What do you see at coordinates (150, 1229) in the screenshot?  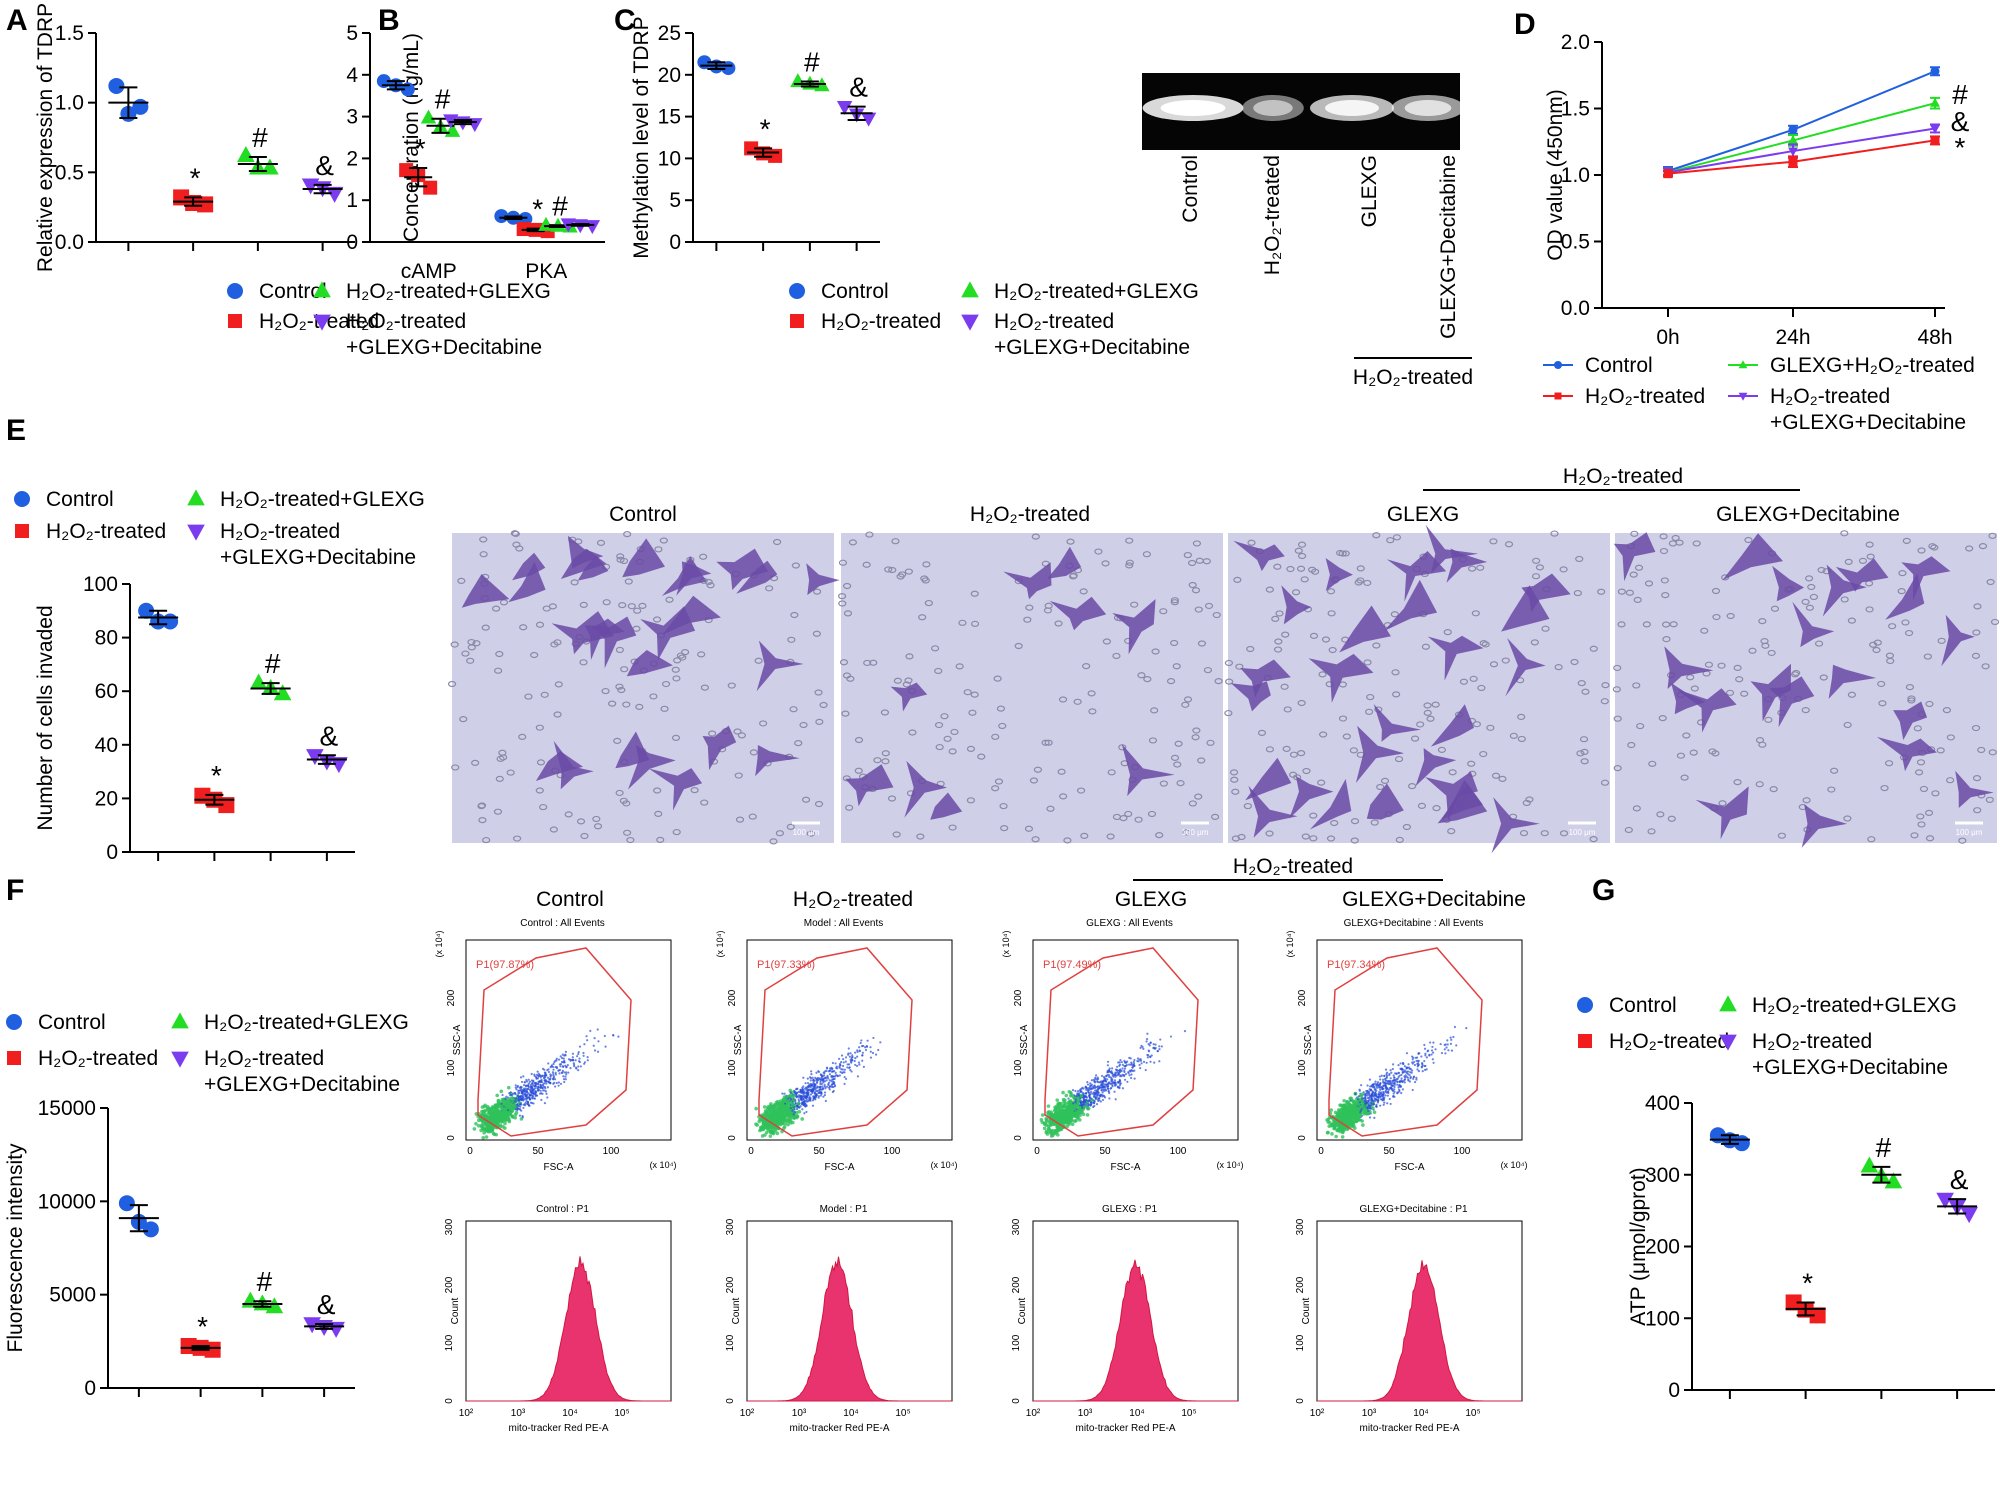 I see `data-point` at bounding box center [150, 1229].